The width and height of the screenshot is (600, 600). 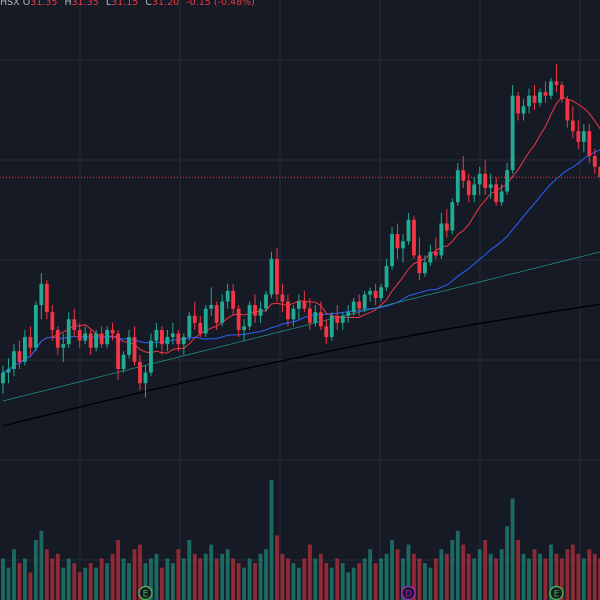 I want to click on low-label: L, so click(x=108, y=4).